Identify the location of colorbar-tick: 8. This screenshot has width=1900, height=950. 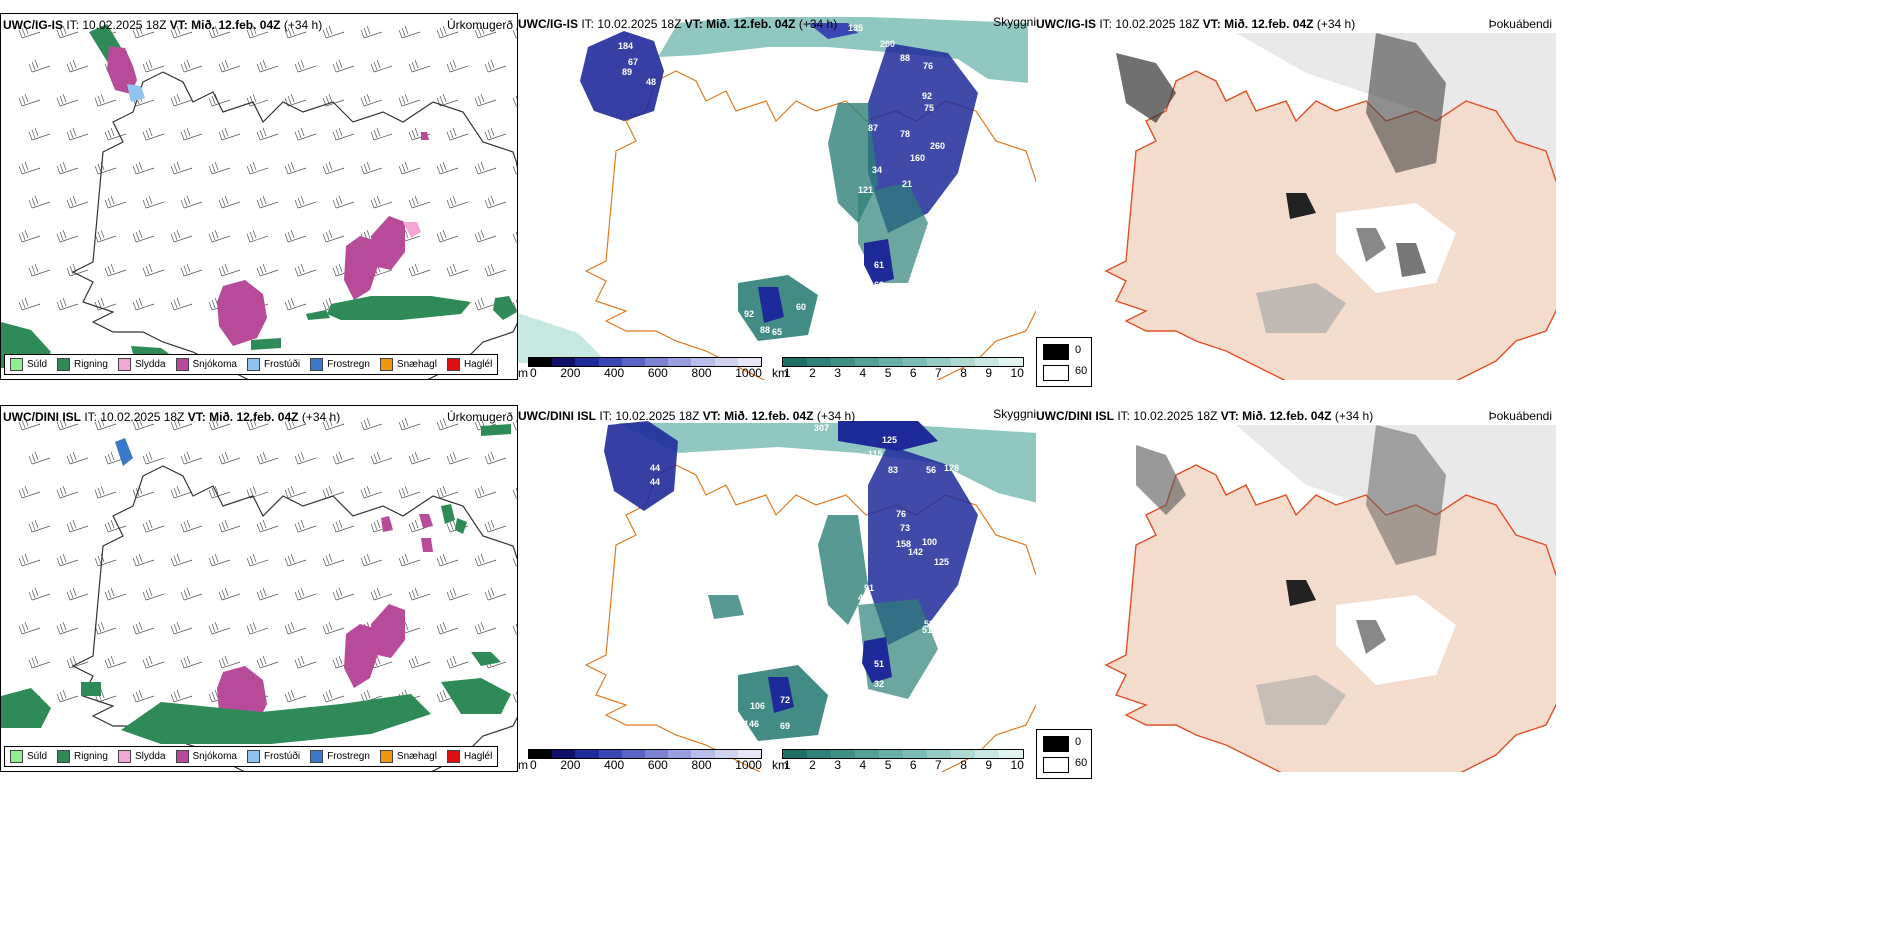
(963, 765).